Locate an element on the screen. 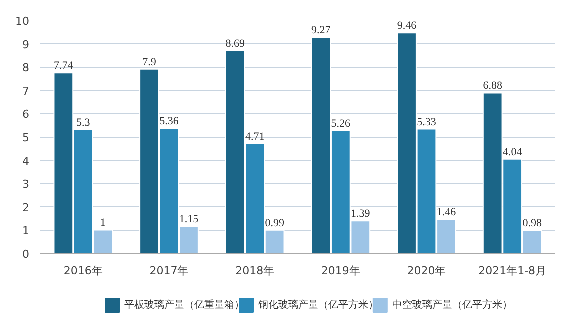 The height and width of the screenshot is (335, 564). data-label: 0.98 is located at coordinates (532, 224).